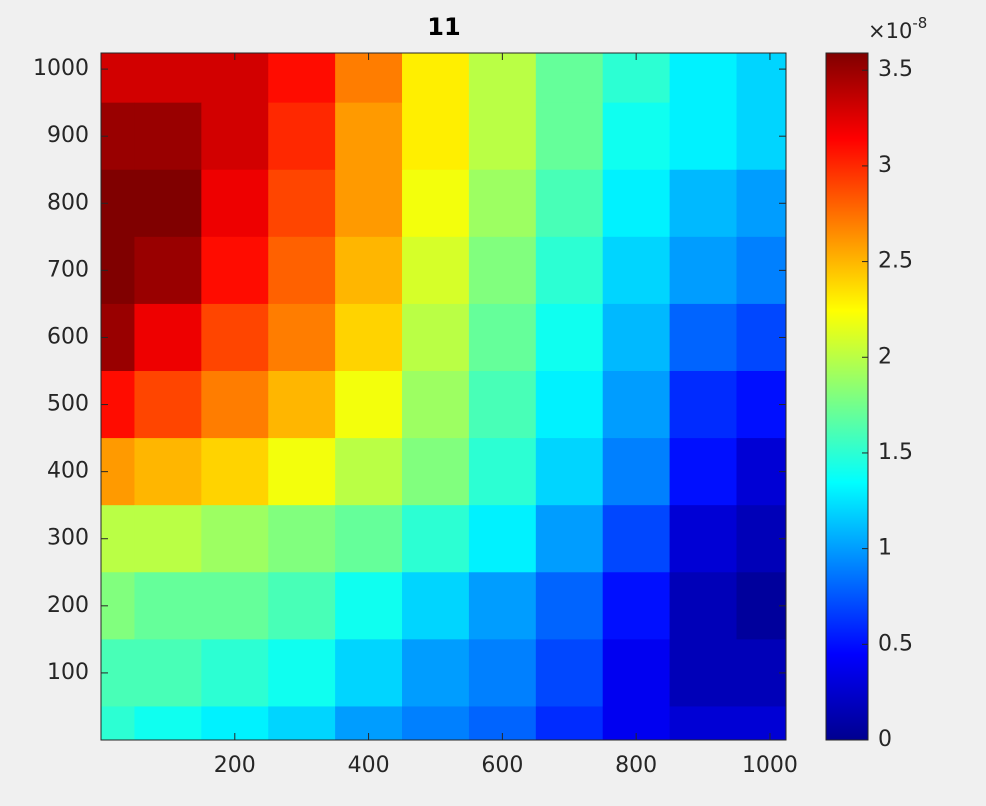  Describe the element at coordinates (68, 471) in the screenshot. I see `y-tick-label: 400` at that location.